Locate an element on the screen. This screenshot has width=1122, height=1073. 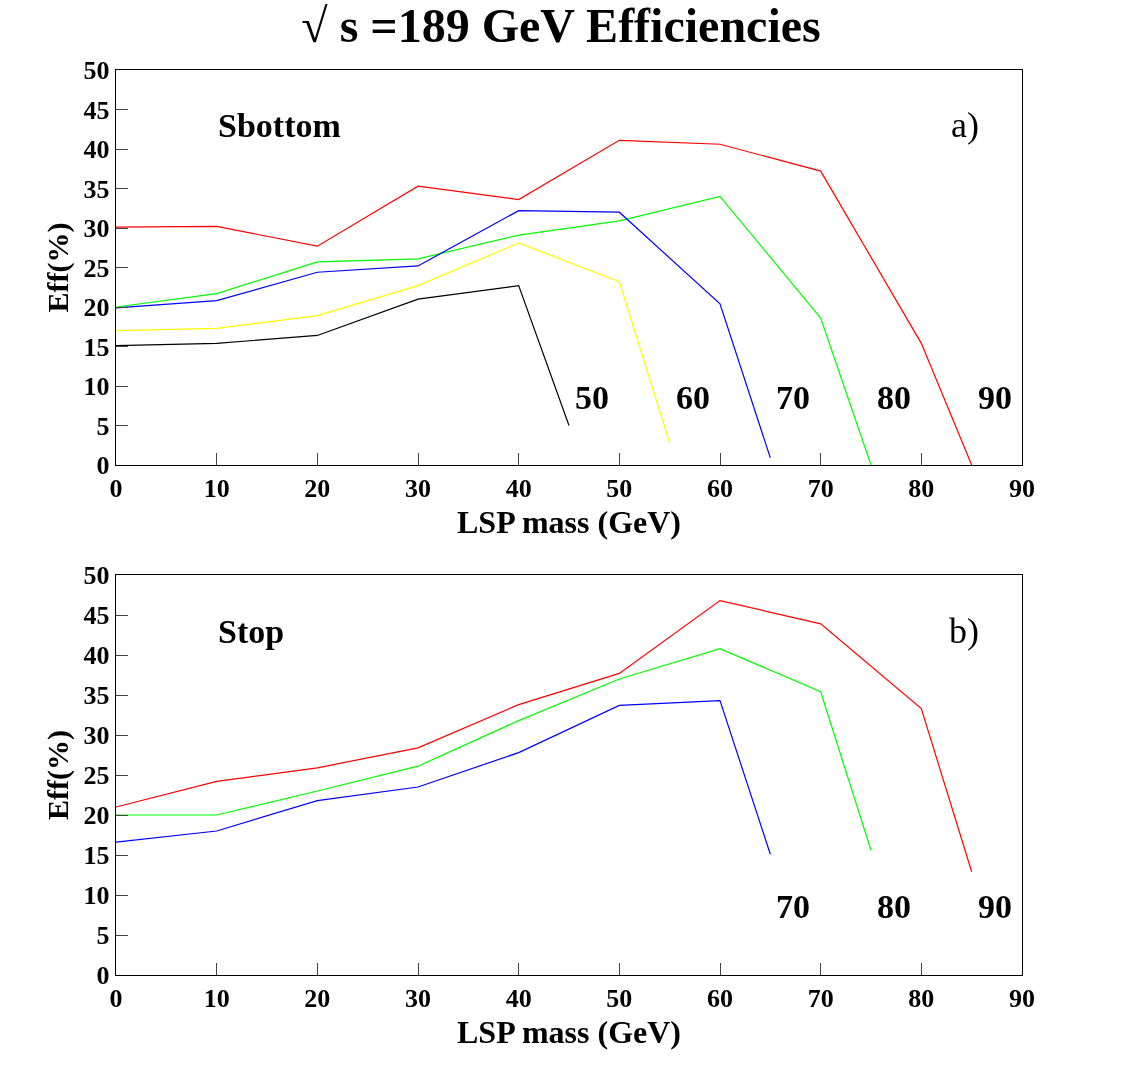
series-label: 60 is located at coordinates (693, 397).